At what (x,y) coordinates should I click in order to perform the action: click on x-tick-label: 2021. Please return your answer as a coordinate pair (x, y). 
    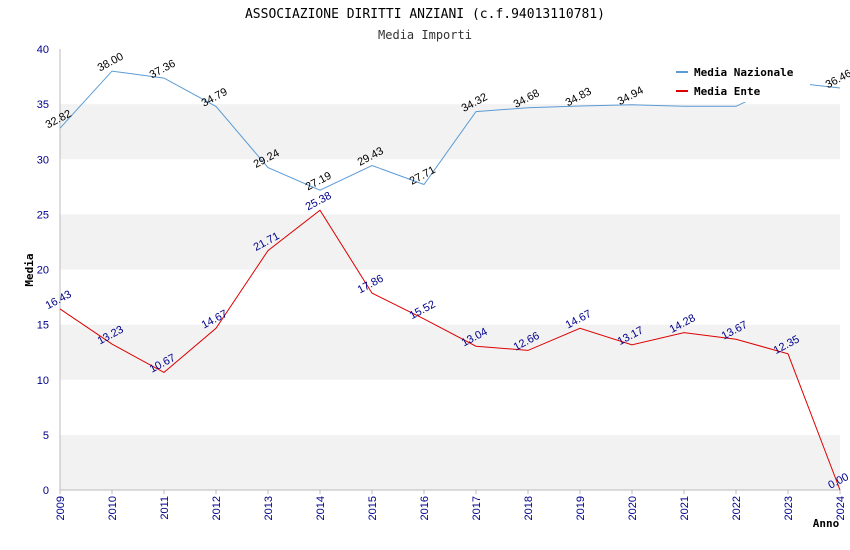
    Looking at the image, I should click on (685, 508).